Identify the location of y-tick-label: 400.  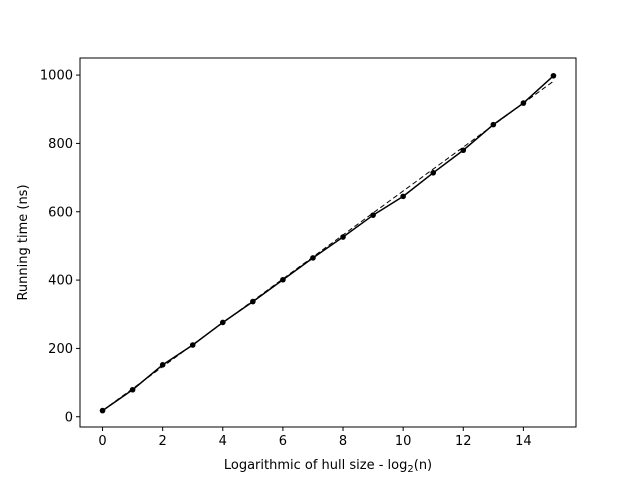
(60, 281).